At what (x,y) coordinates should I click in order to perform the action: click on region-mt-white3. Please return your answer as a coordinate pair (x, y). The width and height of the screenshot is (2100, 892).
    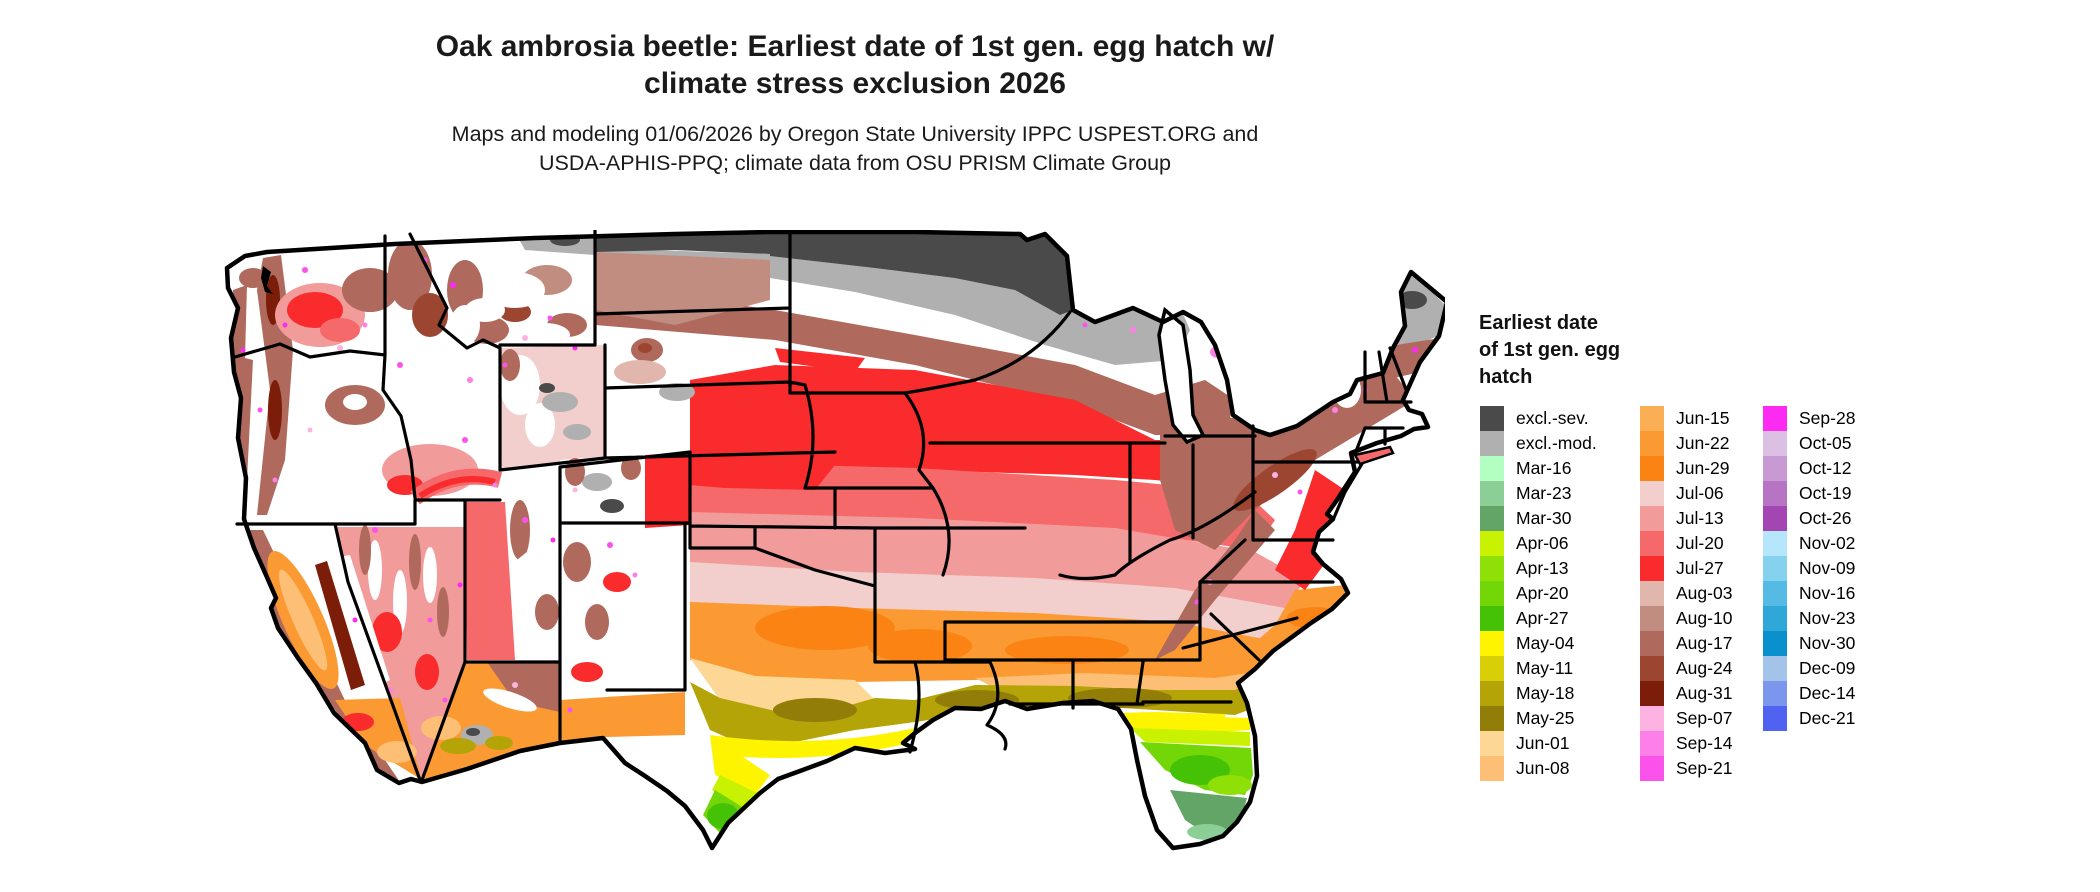
    Looking at the image, I should click on (545, 335).